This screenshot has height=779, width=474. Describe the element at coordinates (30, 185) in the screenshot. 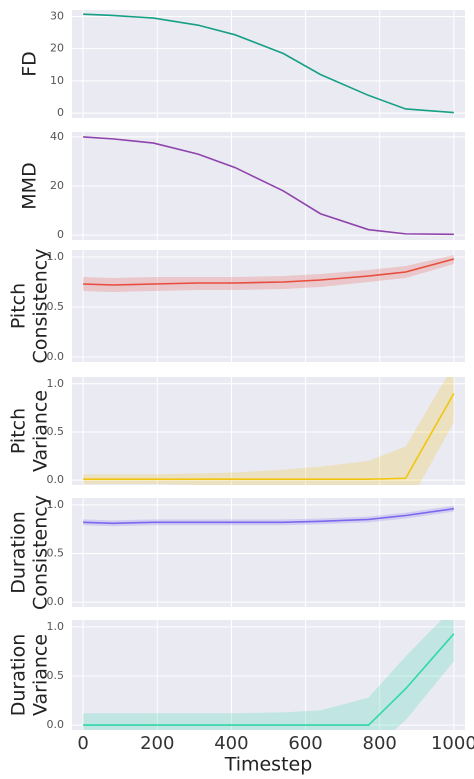

I see `y-axis-label: MMD` at that location.